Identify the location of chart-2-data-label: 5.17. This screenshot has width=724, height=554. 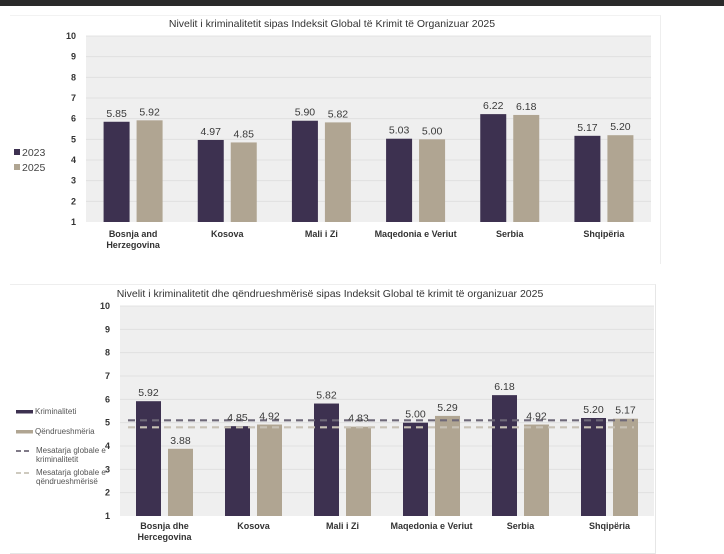
(625, 411).